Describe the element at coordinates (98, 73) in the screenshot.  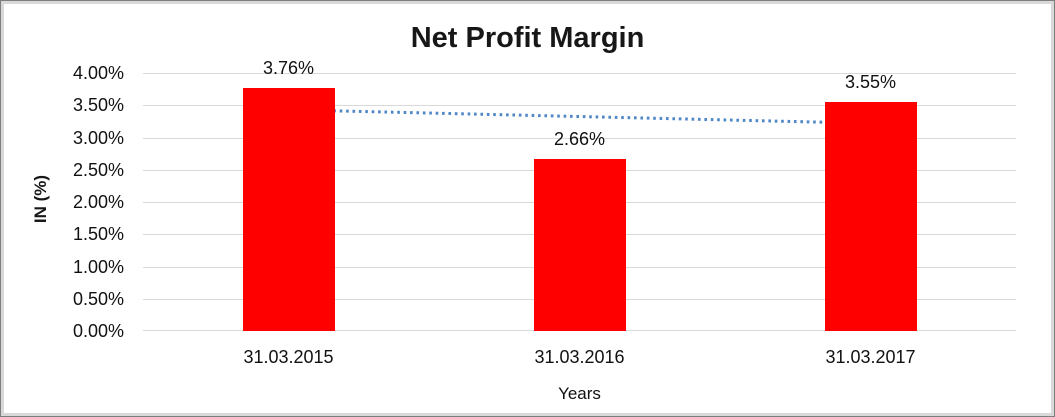
I see `y-tick-label: 4.00%` at that location.